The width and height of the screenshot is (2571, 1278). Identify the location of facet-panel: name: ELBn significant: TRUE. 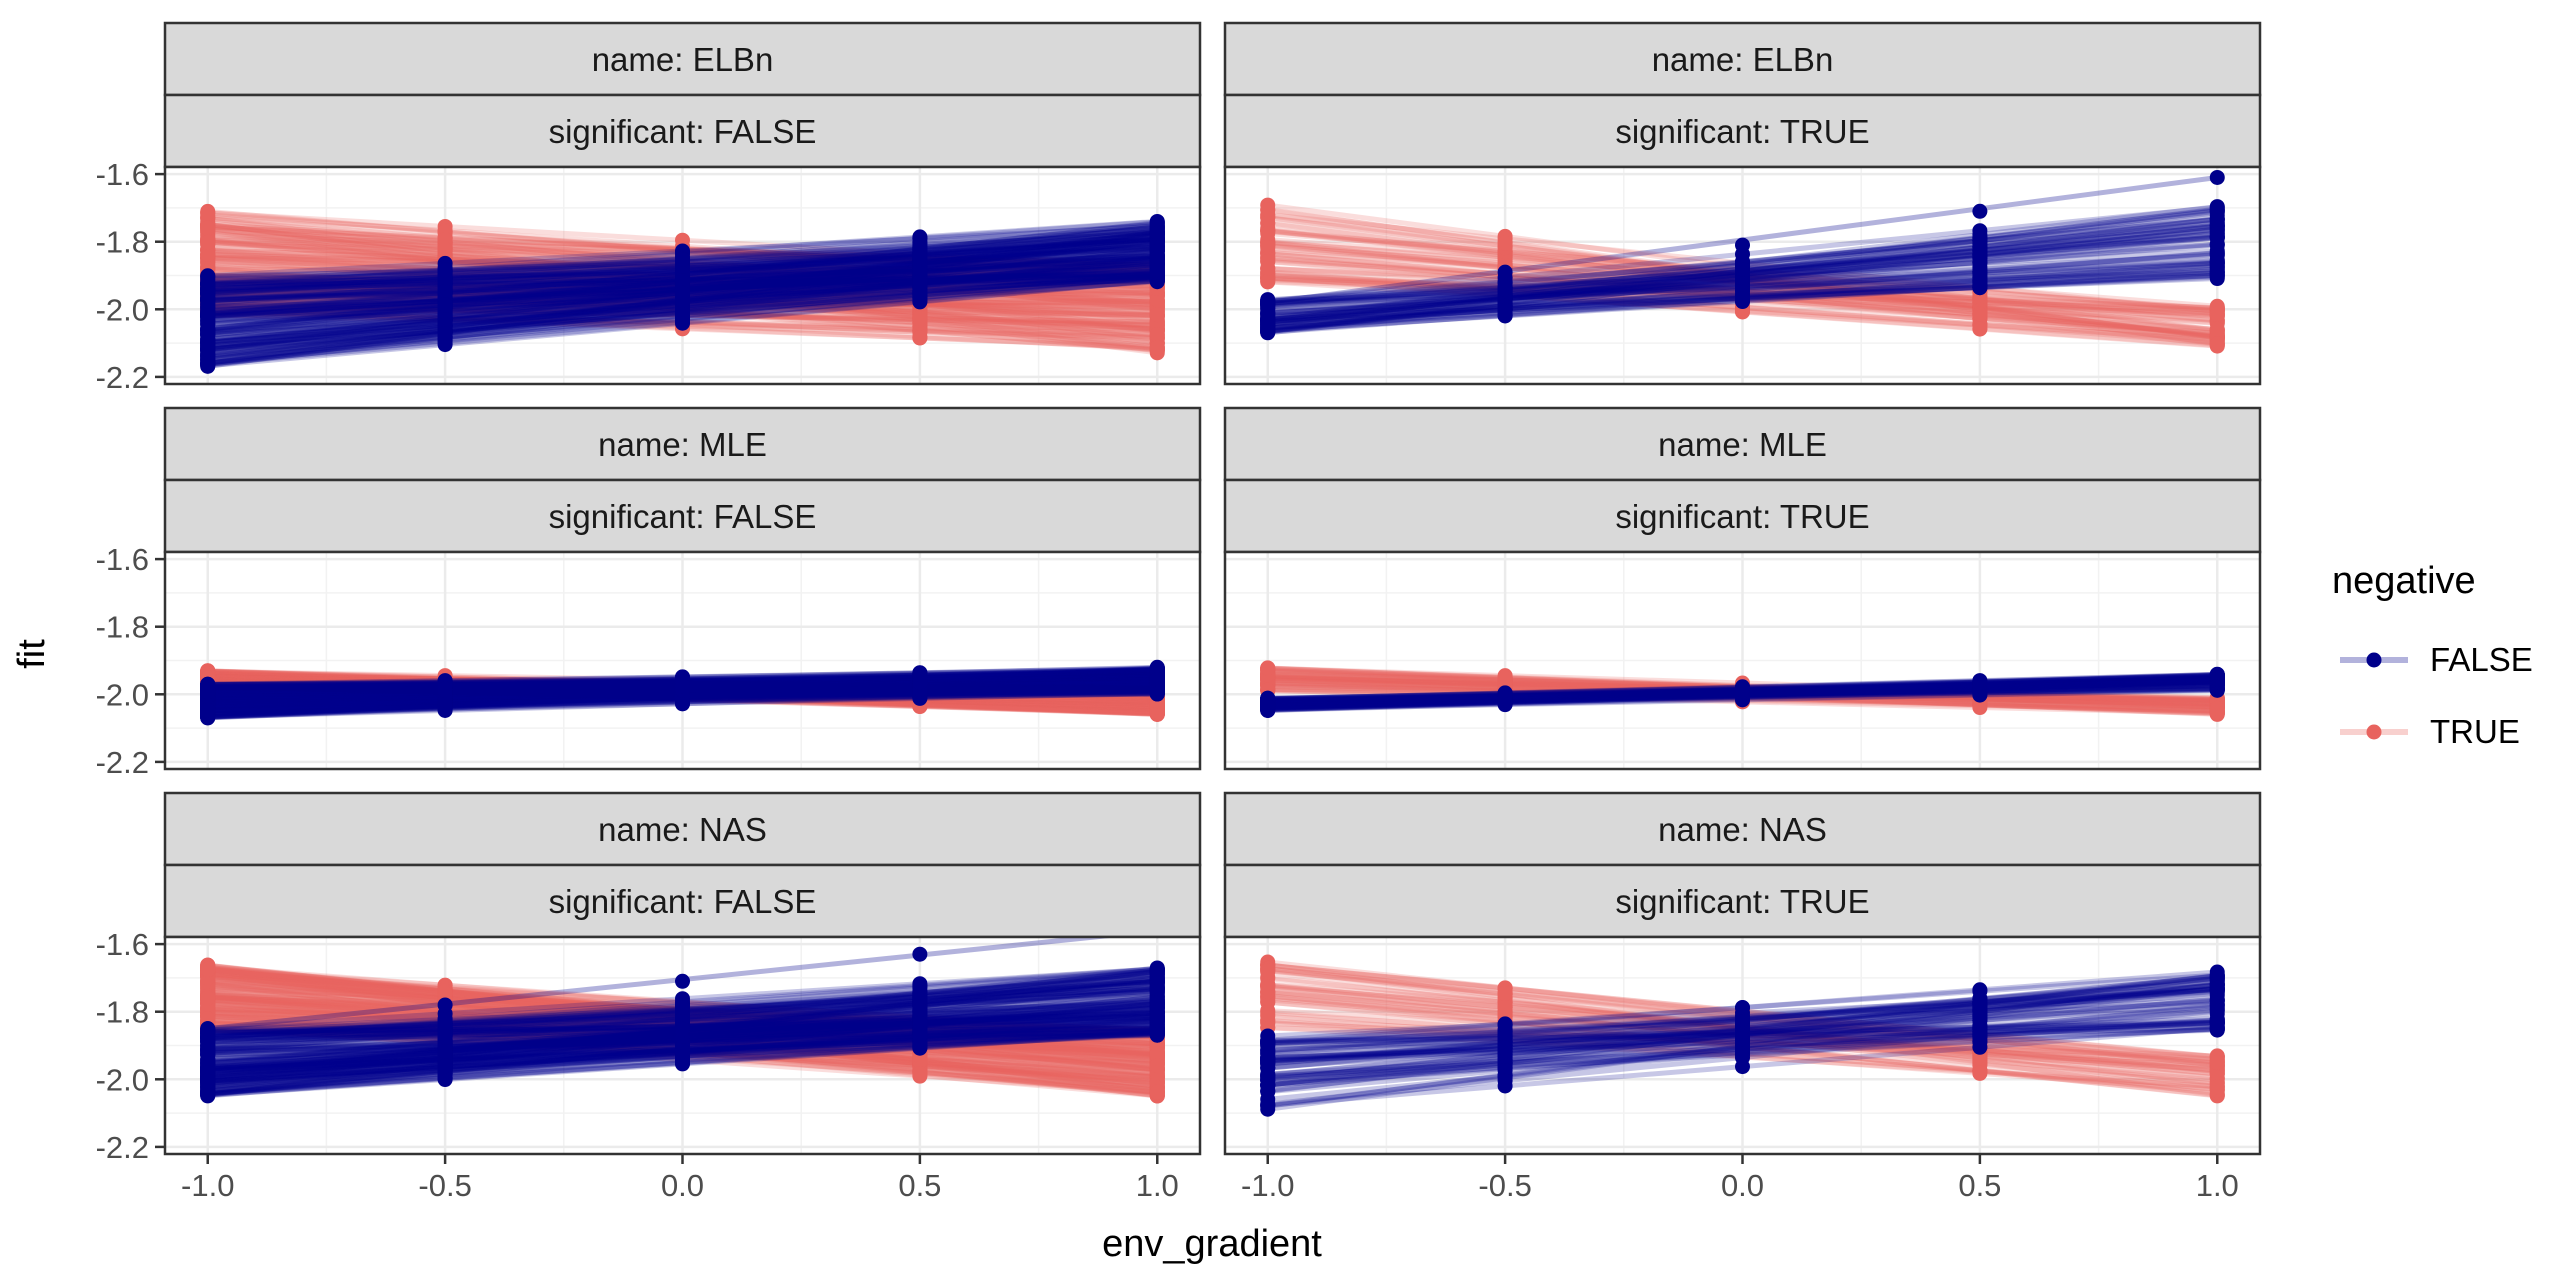
(1742, 203).